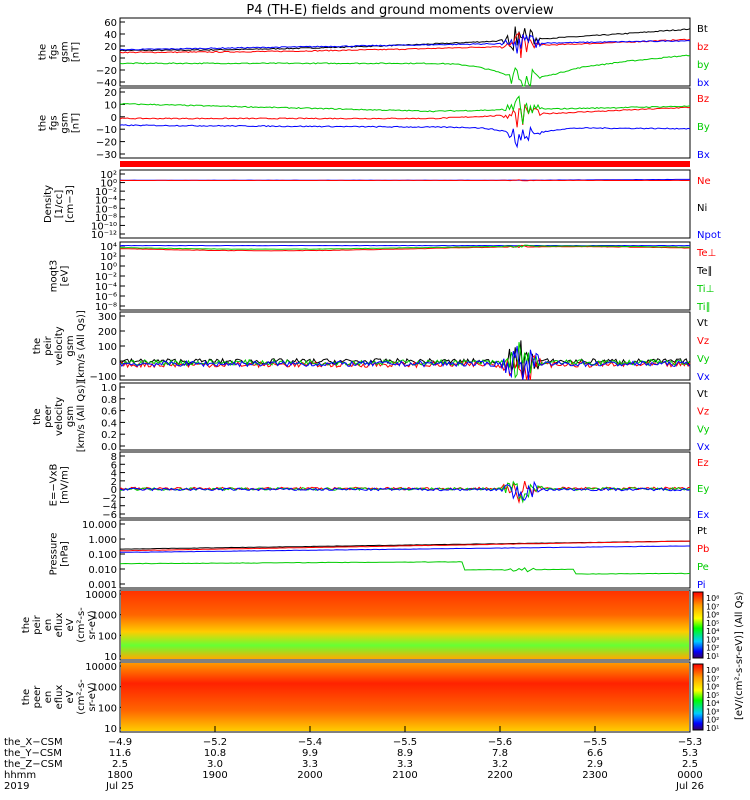 This screenshot has height=800, width=750. What do you see at coordinates (48, 697) in the screenshot?
I see `y-label-line: en` at bounding box center [48, 697].